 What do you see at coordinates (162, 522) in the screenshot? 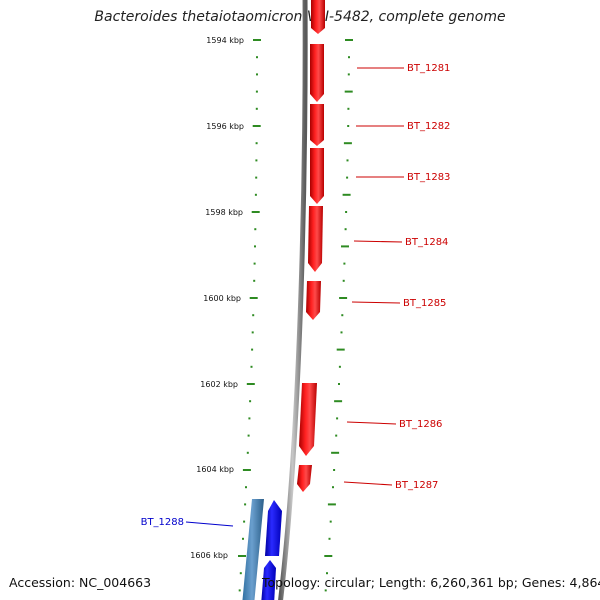
I see `gene-label-bt-1288: BT_1288` at bounding box center [162, 522].